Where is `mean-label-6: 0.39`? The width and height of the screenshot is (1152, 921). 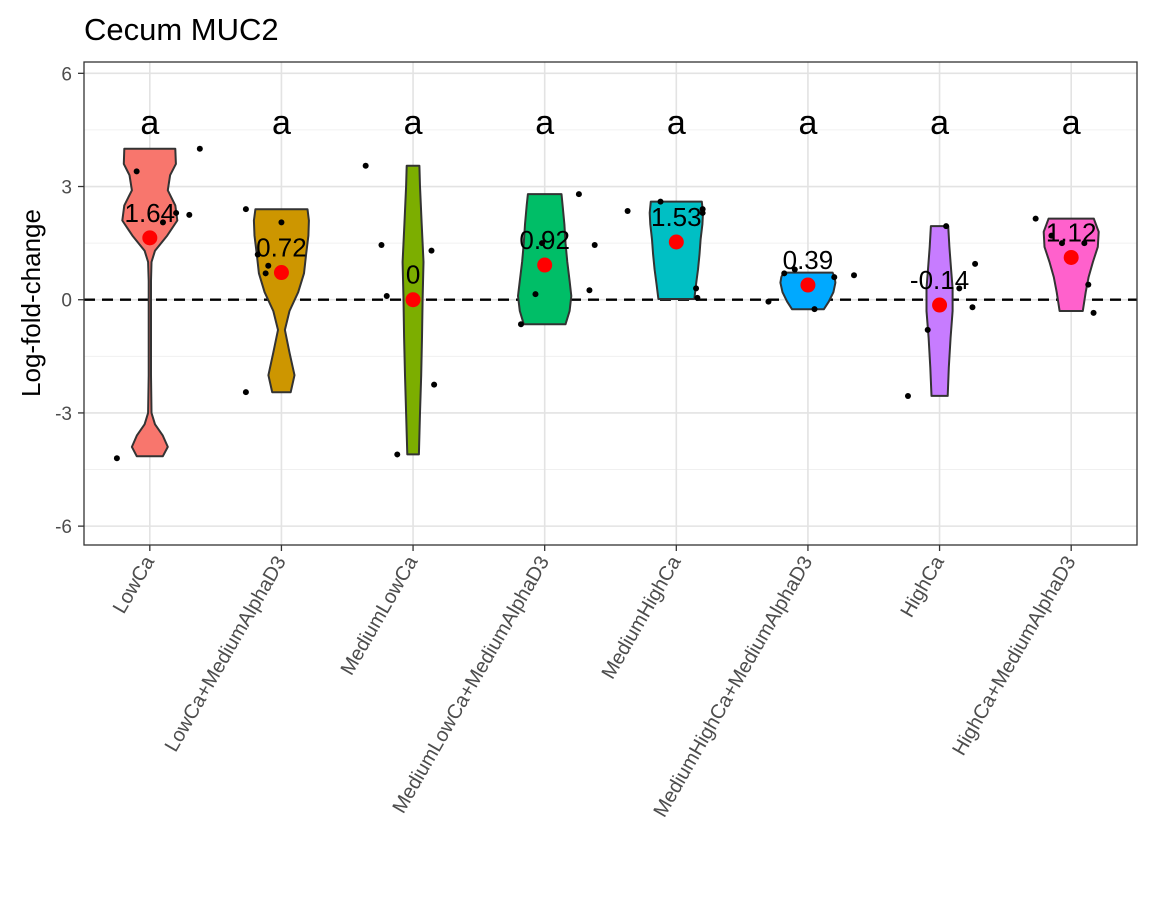
mean-label-6: 0.39 is located at coordinates (808, 260).